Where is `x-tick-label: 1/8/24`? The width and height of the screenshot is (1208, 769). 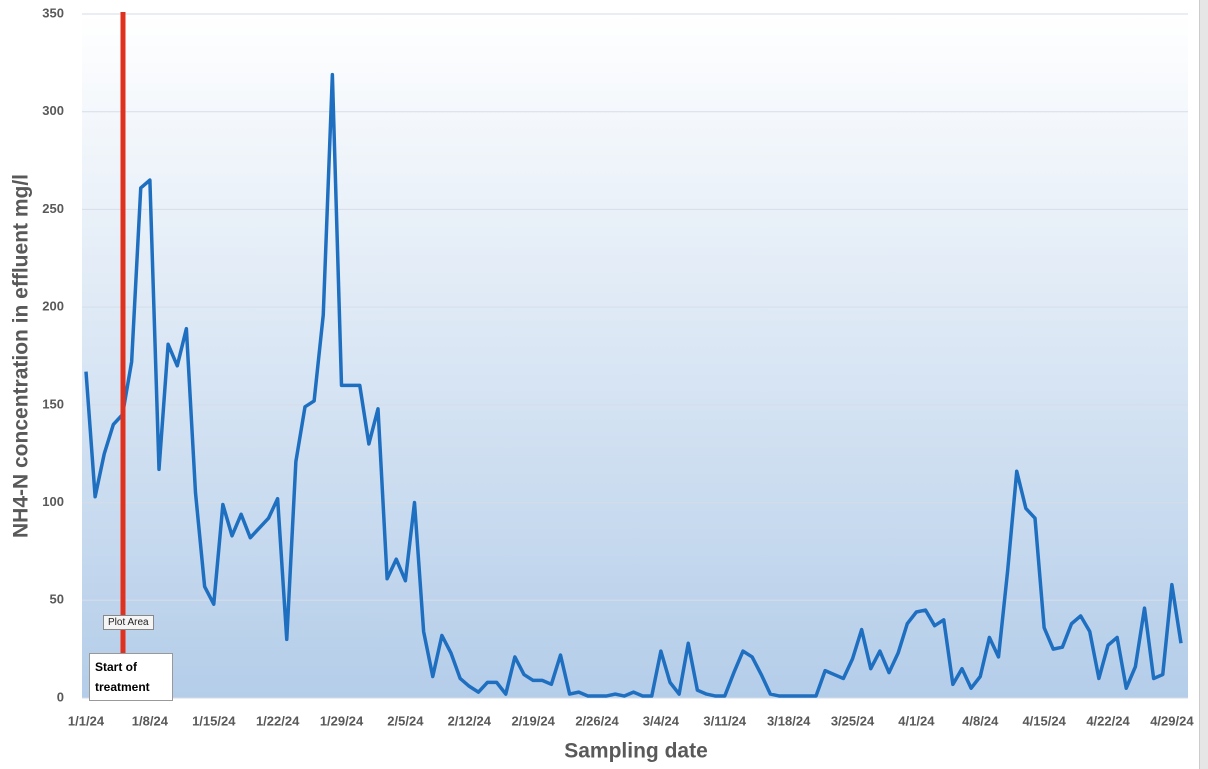 x-tick-label: 1/8/24 is located at coordinates (150, 720).